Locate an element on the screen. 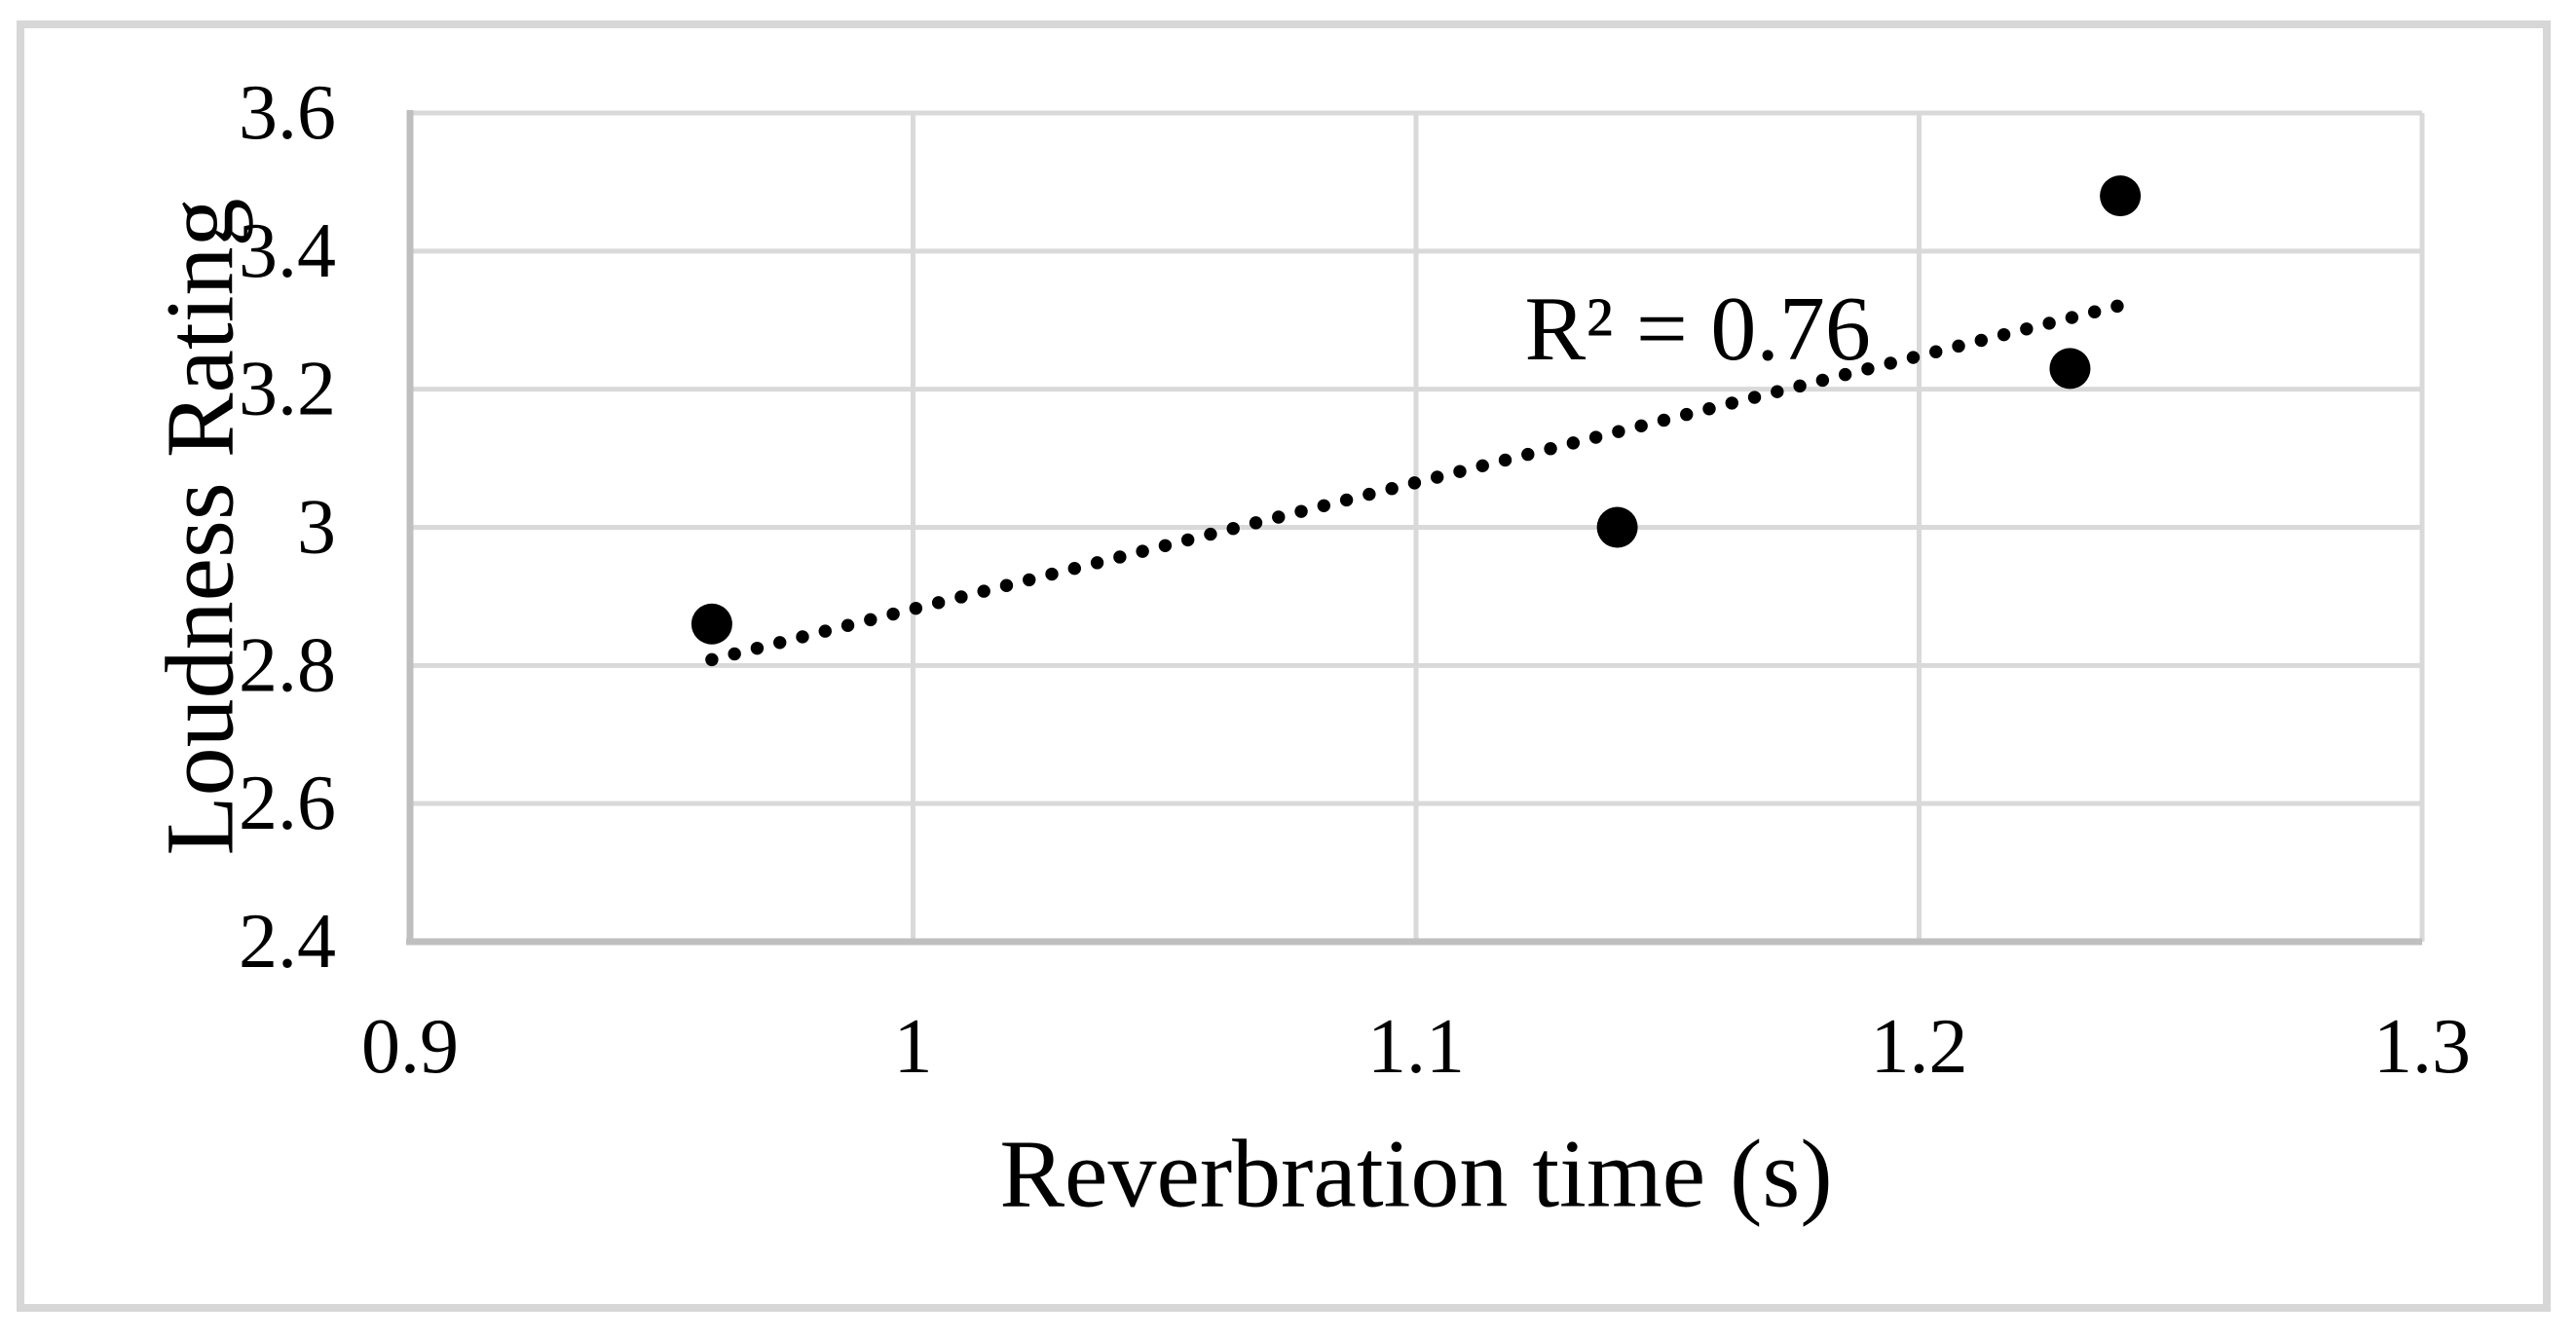  x-tick-label: 1.3 is located at coordinates (2422, 1047).